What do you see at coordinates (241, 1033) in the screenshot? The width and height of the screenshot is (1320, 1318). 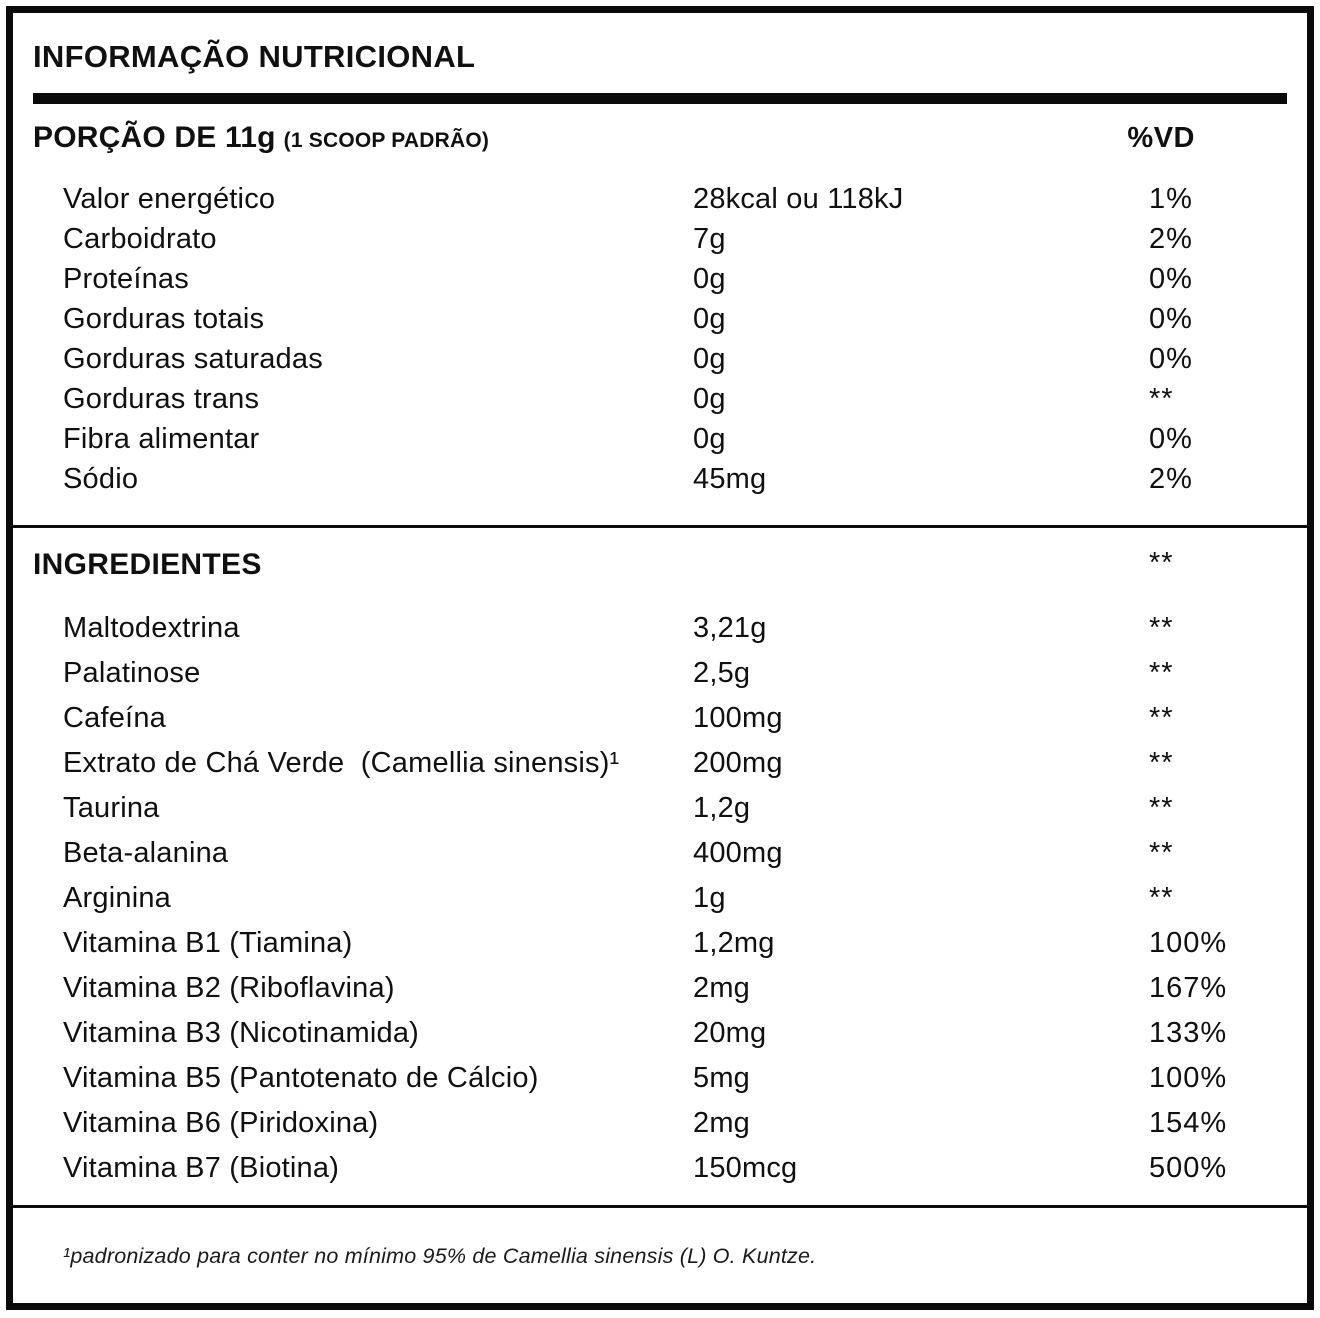 I see `row-label: Vitamina B3 (Nicotinamida)` at bounding box center [241, 1033].